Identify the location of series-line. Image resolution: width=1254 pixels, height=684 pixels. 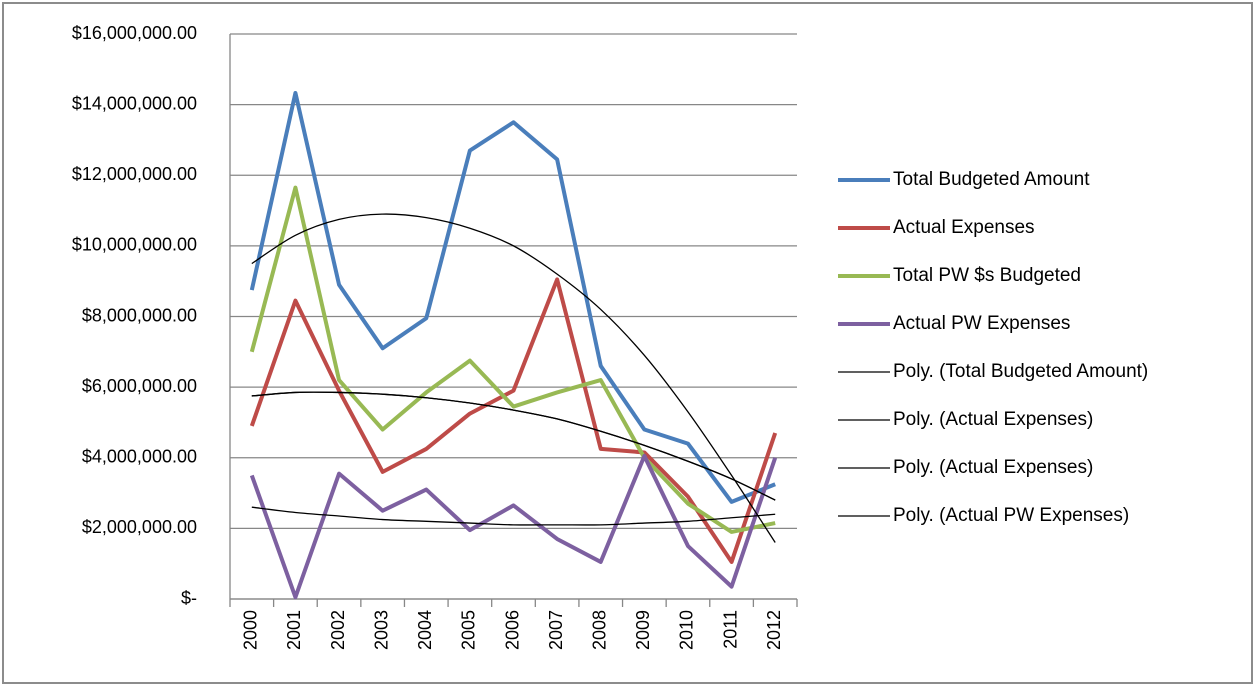
(513, 526).